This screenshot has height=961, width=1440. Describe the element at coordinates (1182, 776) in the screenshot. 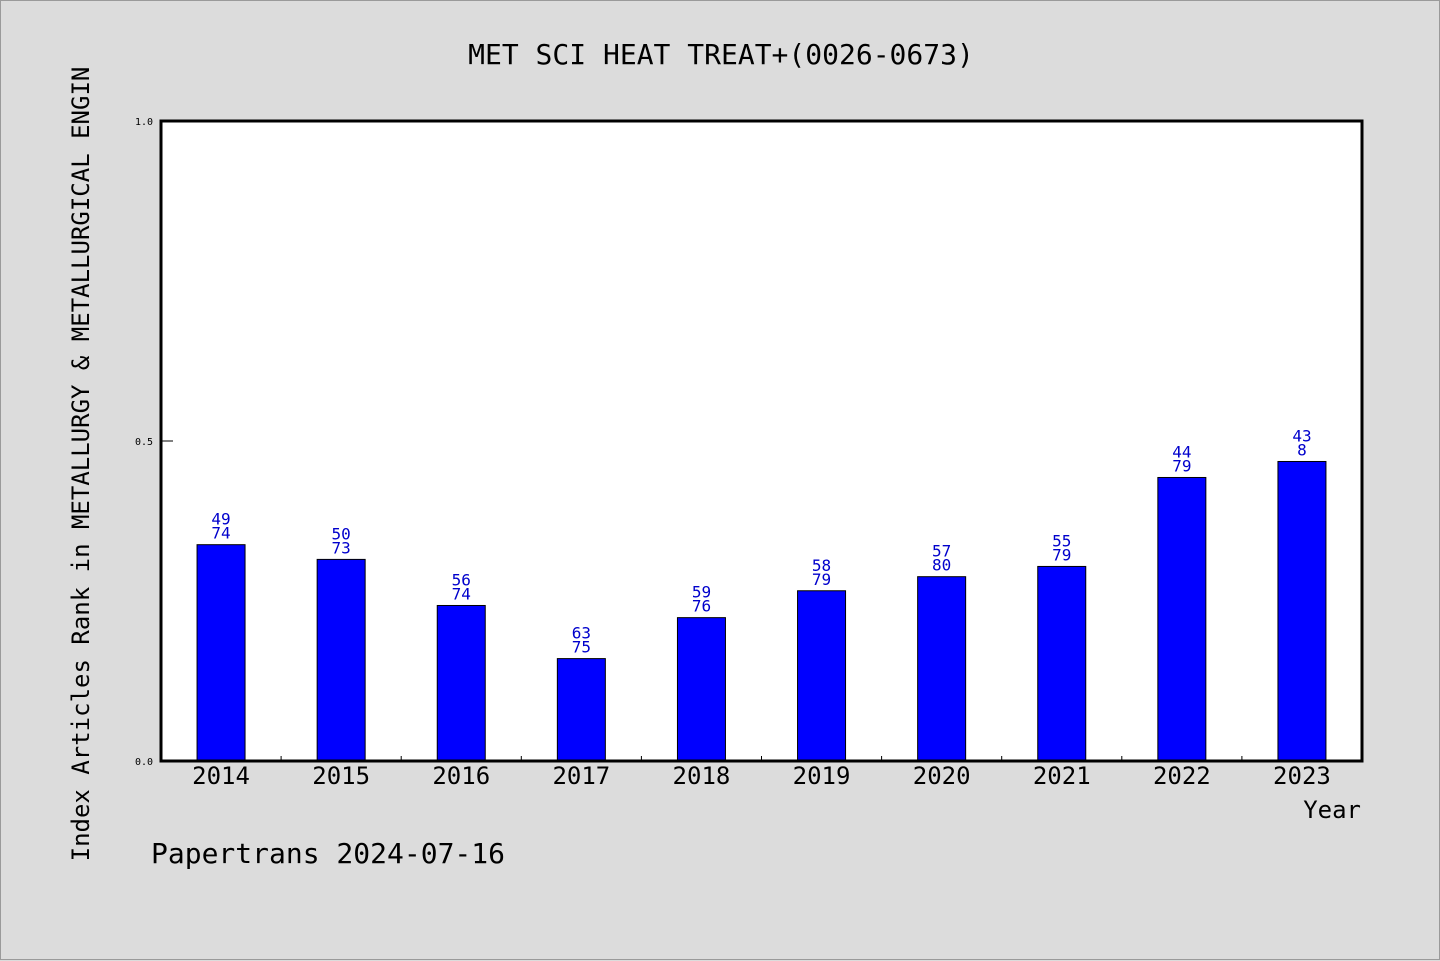

I see `x-tick-label: 2022` at that location.